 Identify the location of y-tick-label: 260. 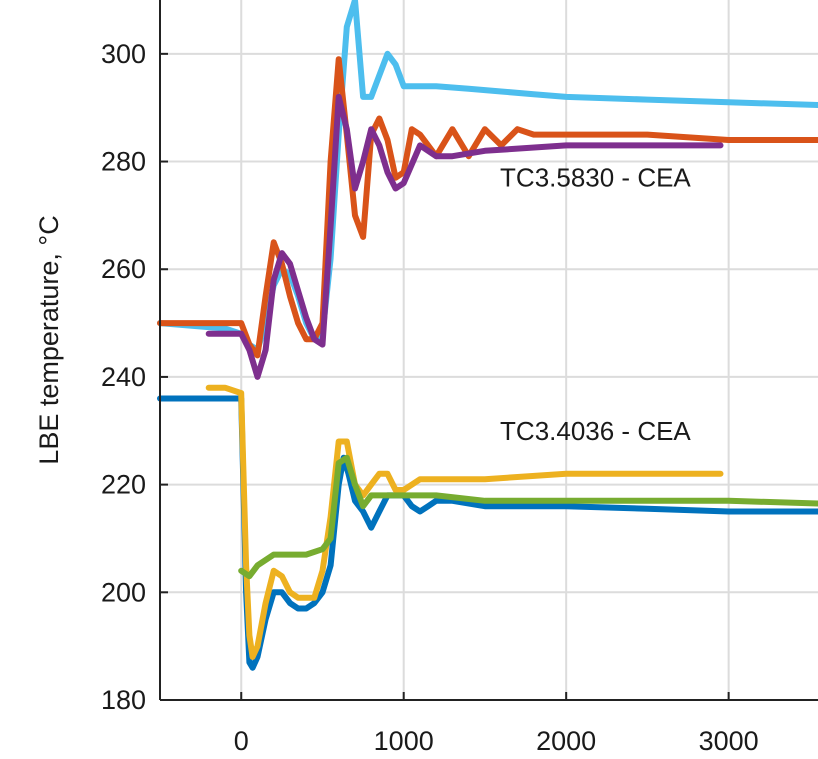
(123, 269).